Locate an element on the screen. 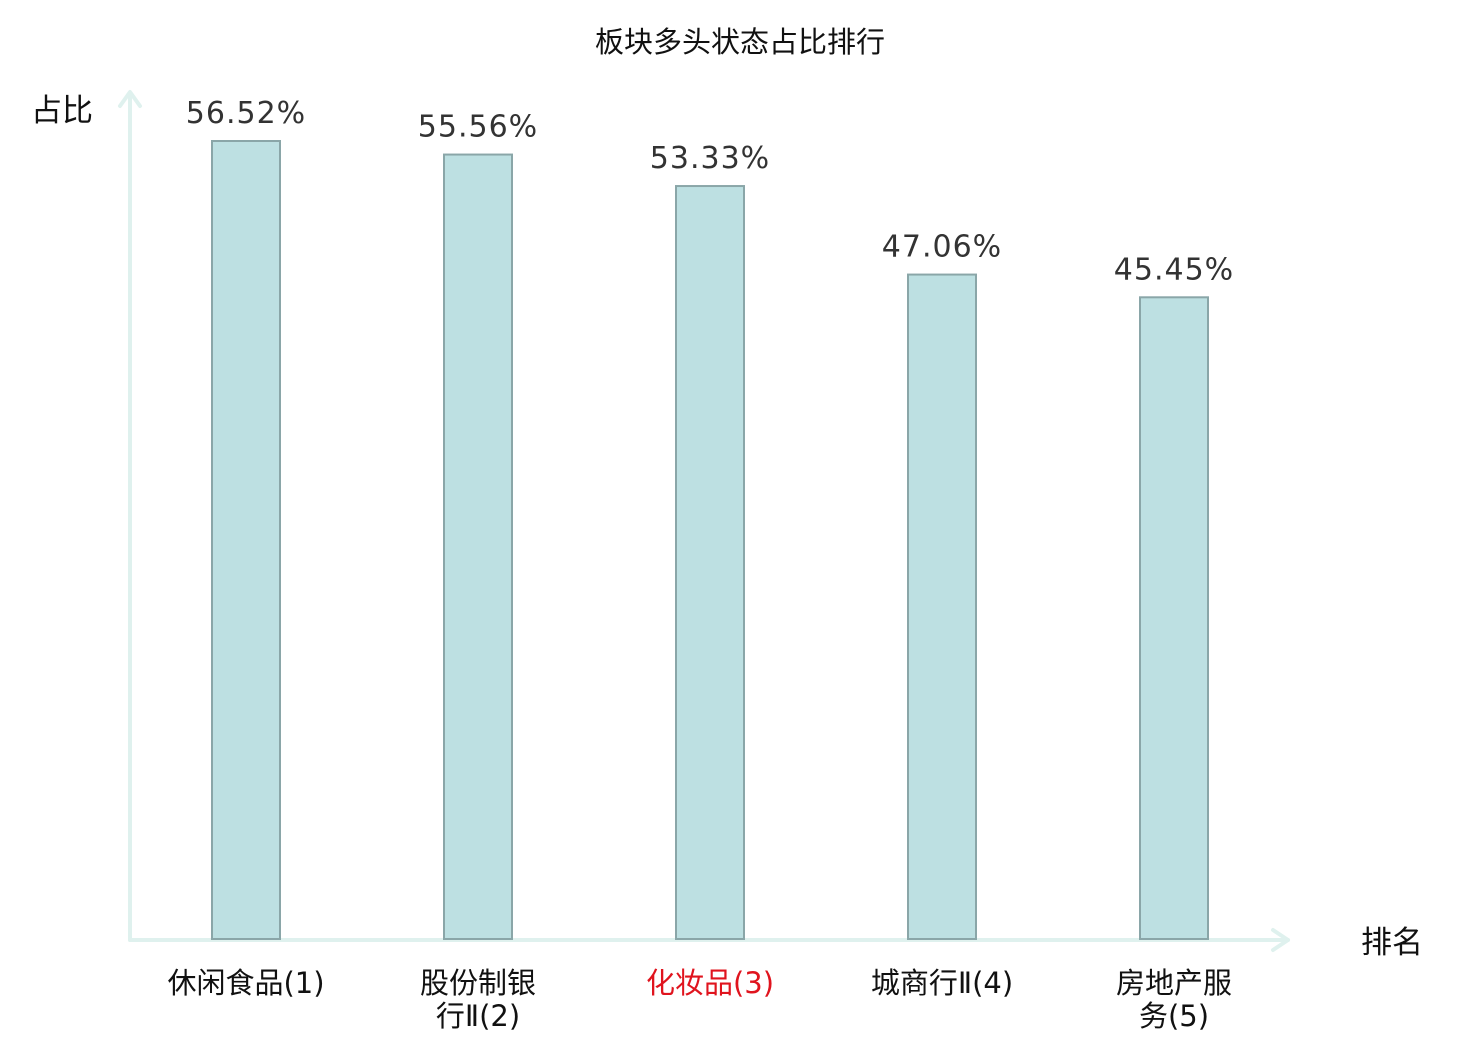  chart-title: 板块多头状态占比排行 is located at coordinates (740, 42).